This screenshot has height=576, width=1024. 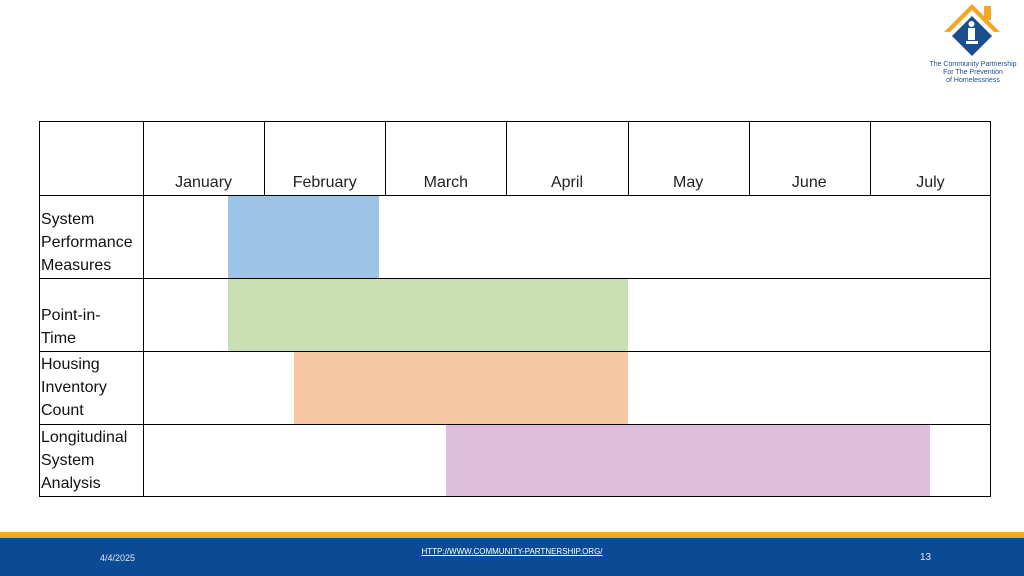 What do you see at coordinates (512, 557) in the screenshot?
I see `footer-bar` at bounding box center [512, 557].